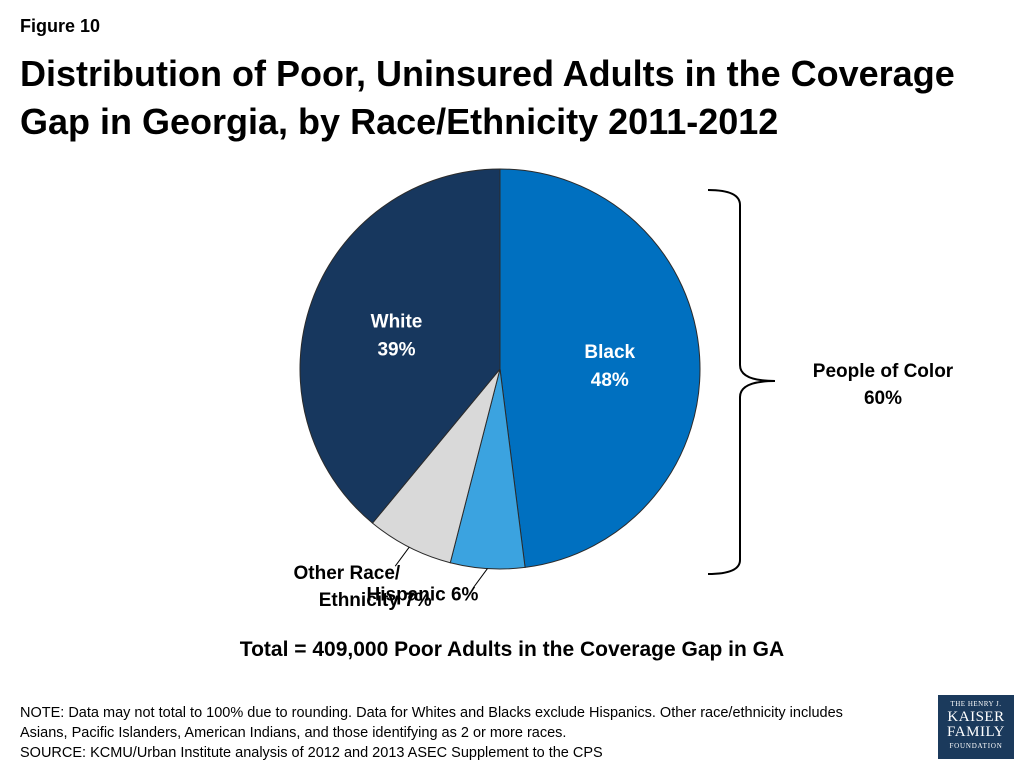 The width and height of the screenshot is (1024, 768). Describe the element at coordinates (480, 578) in the screenshot. I see `leader-line-hispanic` at that location.